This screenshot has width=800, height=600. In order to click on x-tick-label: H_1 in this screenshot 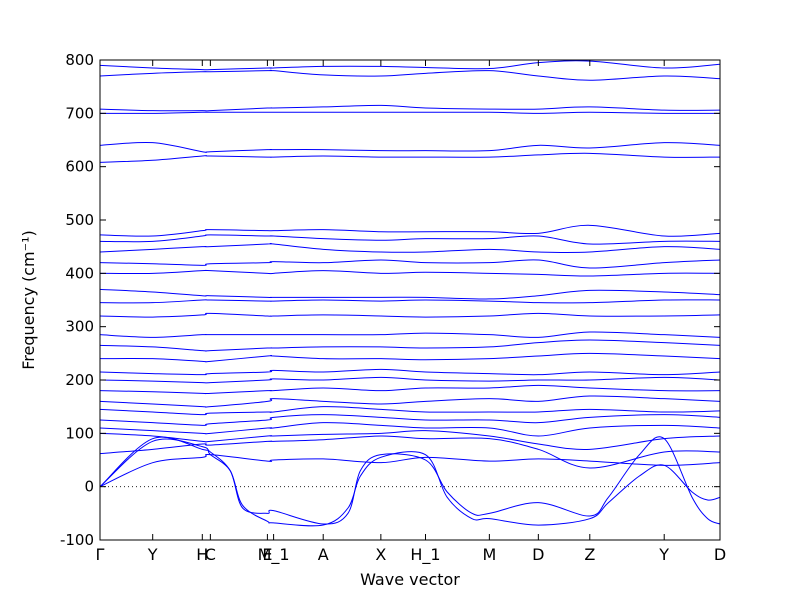, I will do `click(425, 555)`.